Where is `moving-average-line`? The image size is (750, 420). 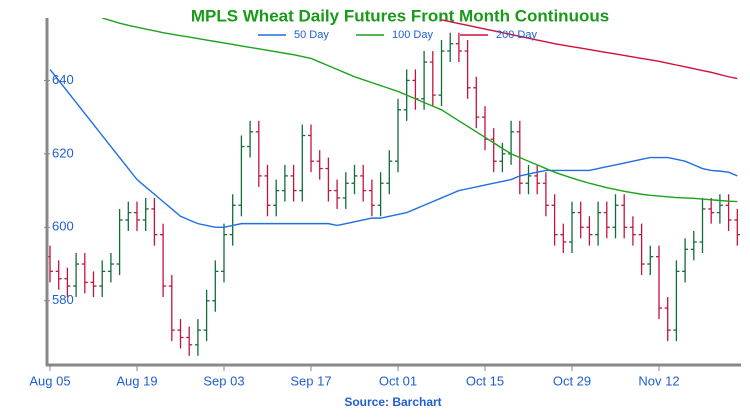
moving-average-line is located at coordinates (589, 49).